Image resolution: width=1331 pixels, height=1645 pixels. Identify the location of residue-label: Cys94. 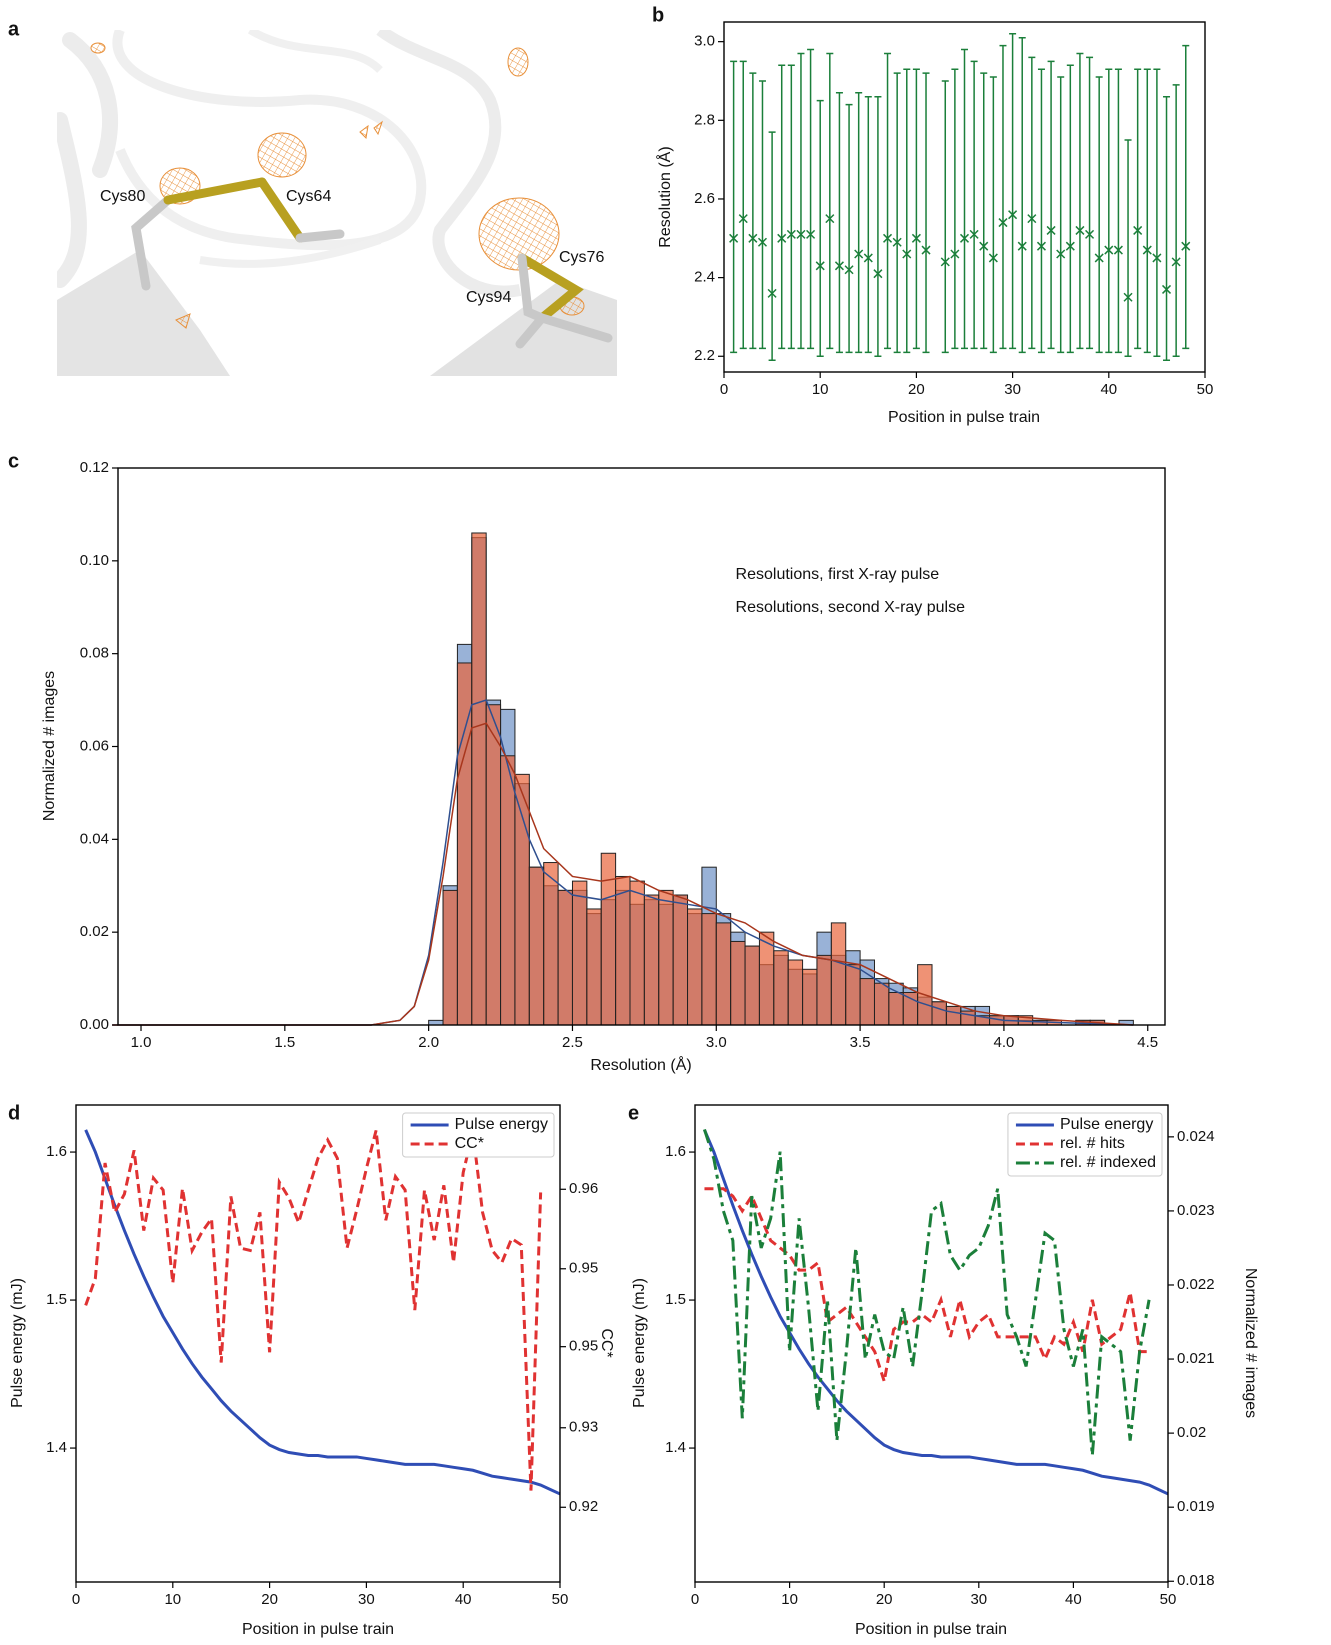
(488, 297).